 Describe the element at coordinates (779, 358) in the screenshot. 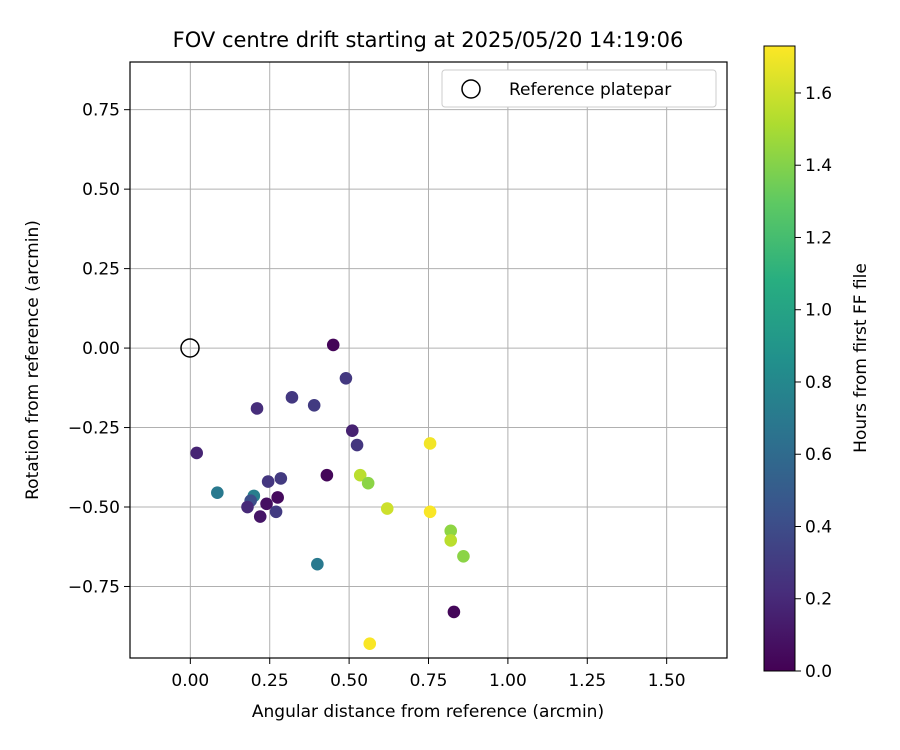

I see `colorbar` at that location.